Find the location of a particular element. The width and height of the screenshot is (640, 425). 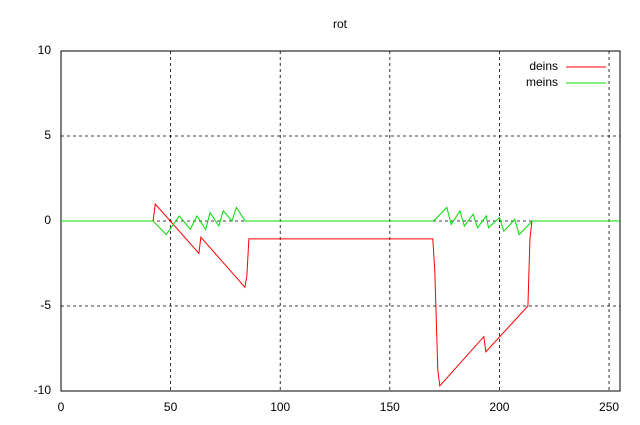

y-tick-label: -10 is located at coordinates (43, 390).